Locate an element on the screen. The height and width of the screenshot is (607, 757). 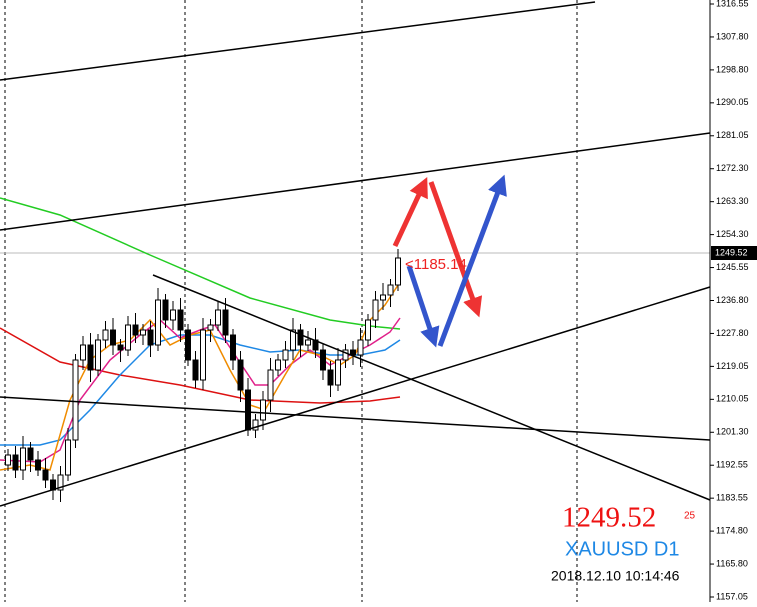
axis-label: 1219.05 is located at coordinates (732, 366).